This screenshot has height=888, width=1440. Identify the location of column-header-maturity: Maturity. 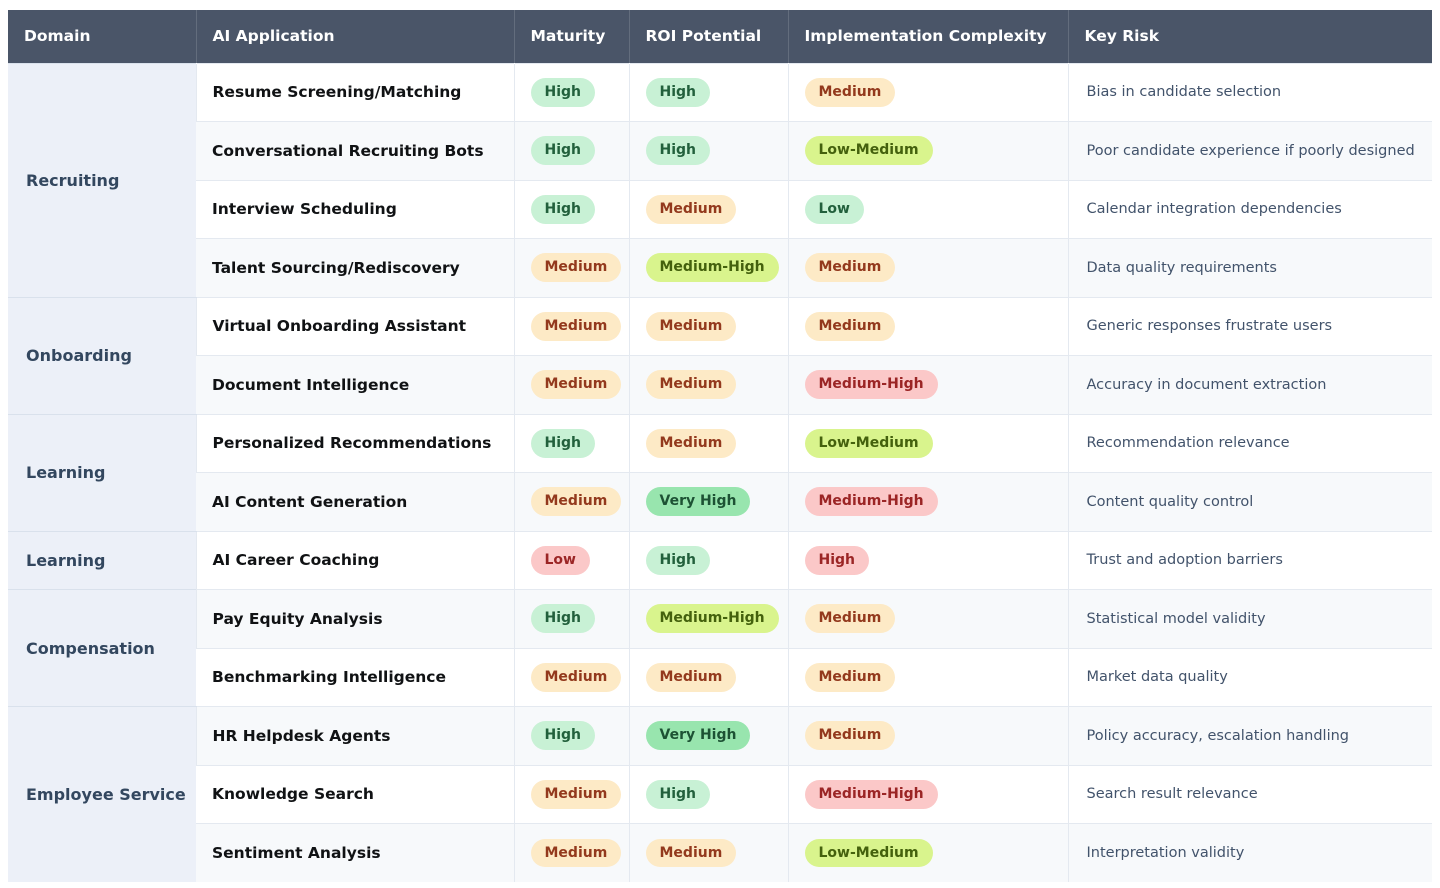
(571, 36).